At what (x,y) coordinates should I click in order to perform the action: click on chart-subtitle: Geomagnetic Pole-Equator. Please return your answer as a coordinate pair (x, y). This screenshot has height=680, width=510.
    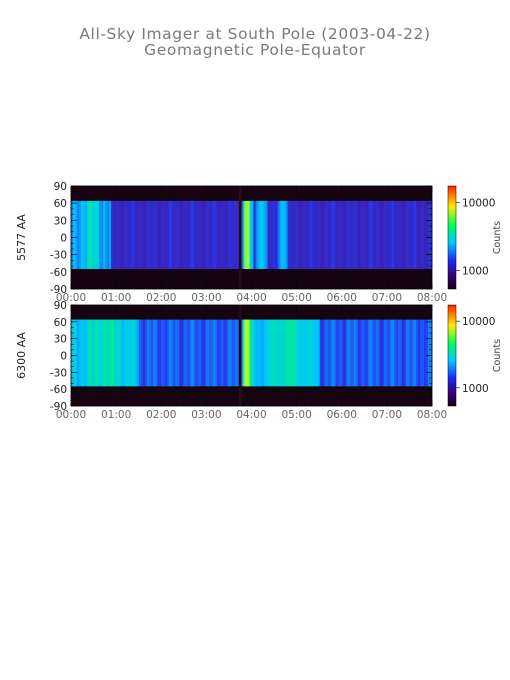
    Looking at the image, I should click on (255, 50).